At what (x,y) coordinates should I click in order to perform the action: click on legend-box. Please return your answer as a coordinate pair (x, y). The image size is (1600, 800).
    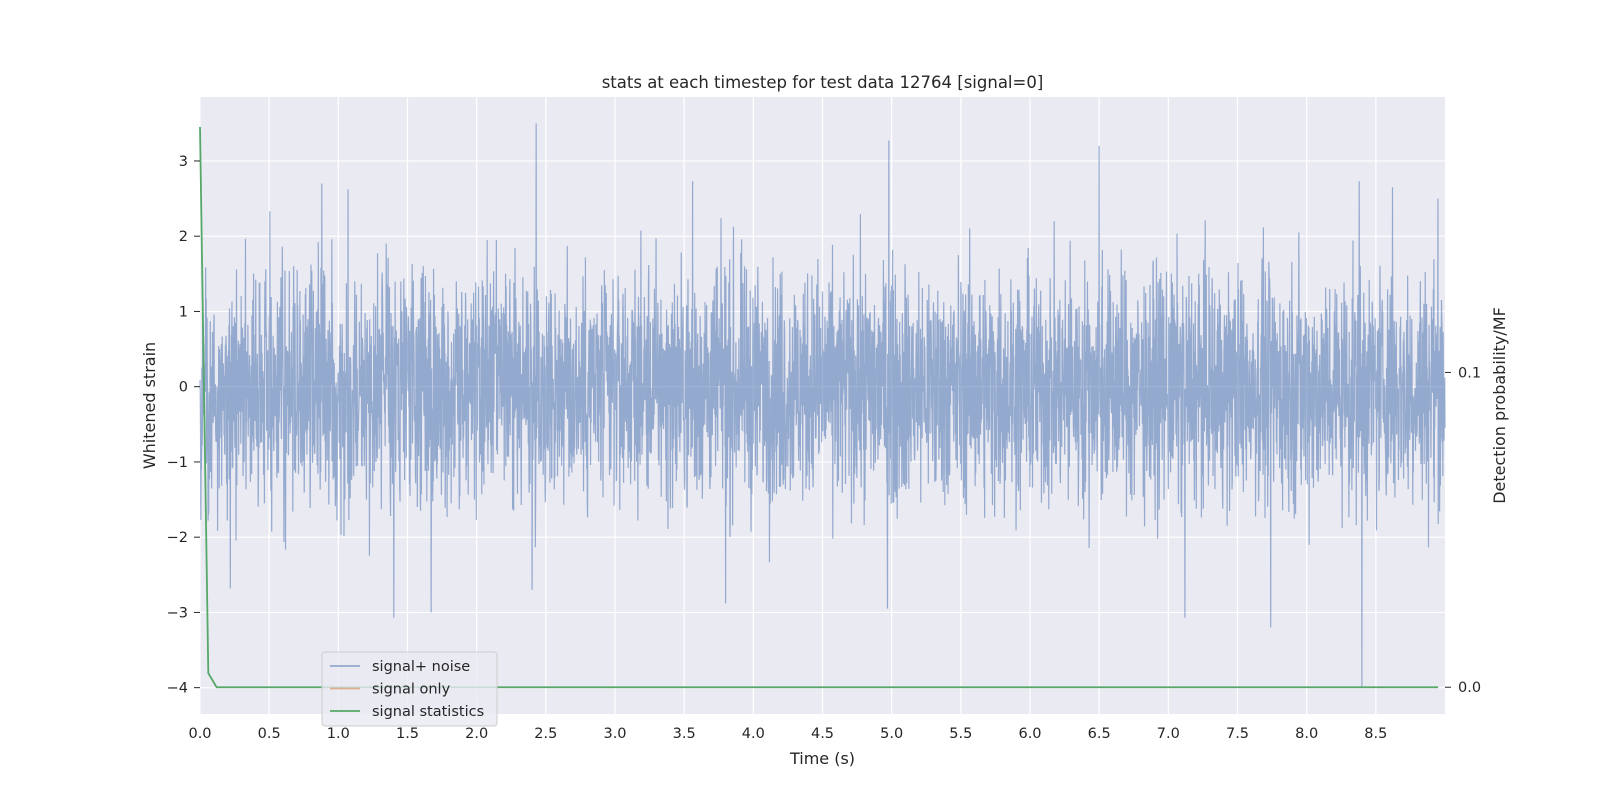
    Looking at the image, I should click on (409, 689).